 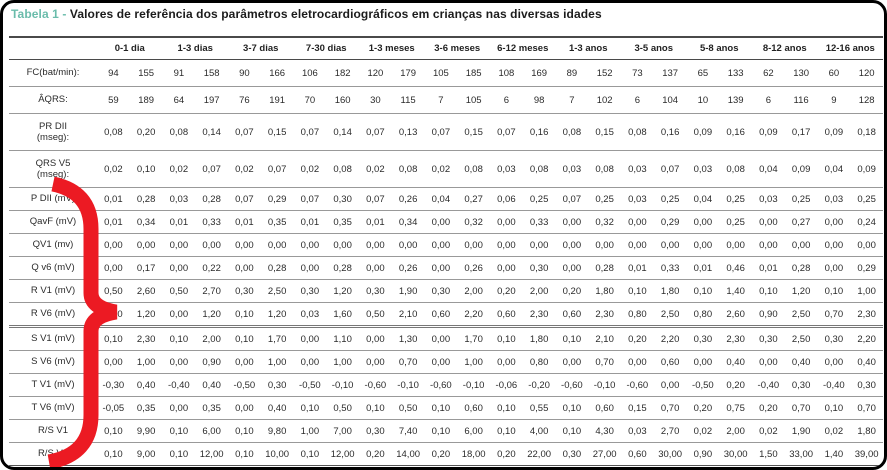 I want to click on value-cell: 0,02, so click(x=113, y=169).